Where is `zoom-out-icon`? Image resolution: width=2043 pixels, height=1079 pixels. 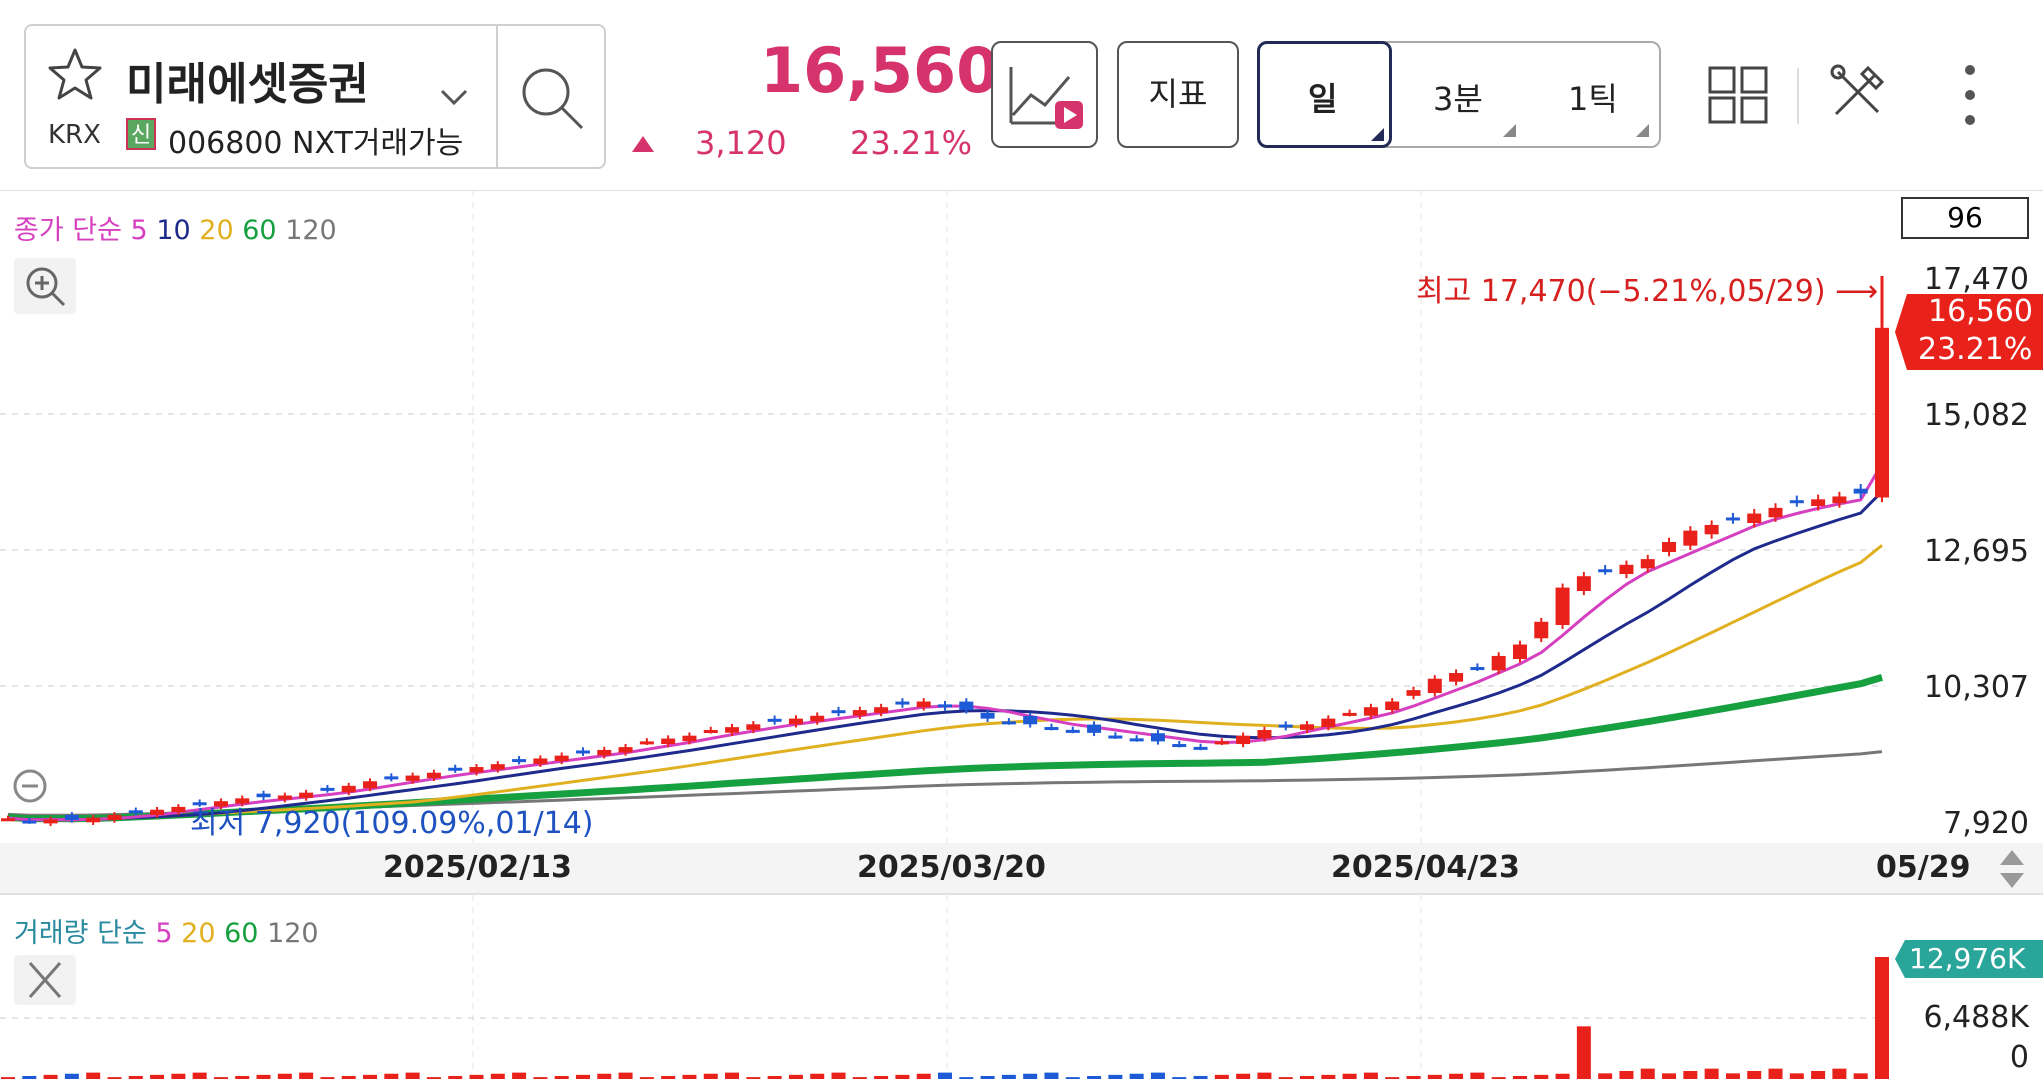
zoom-out-icon is located at coordinates (30, 786).